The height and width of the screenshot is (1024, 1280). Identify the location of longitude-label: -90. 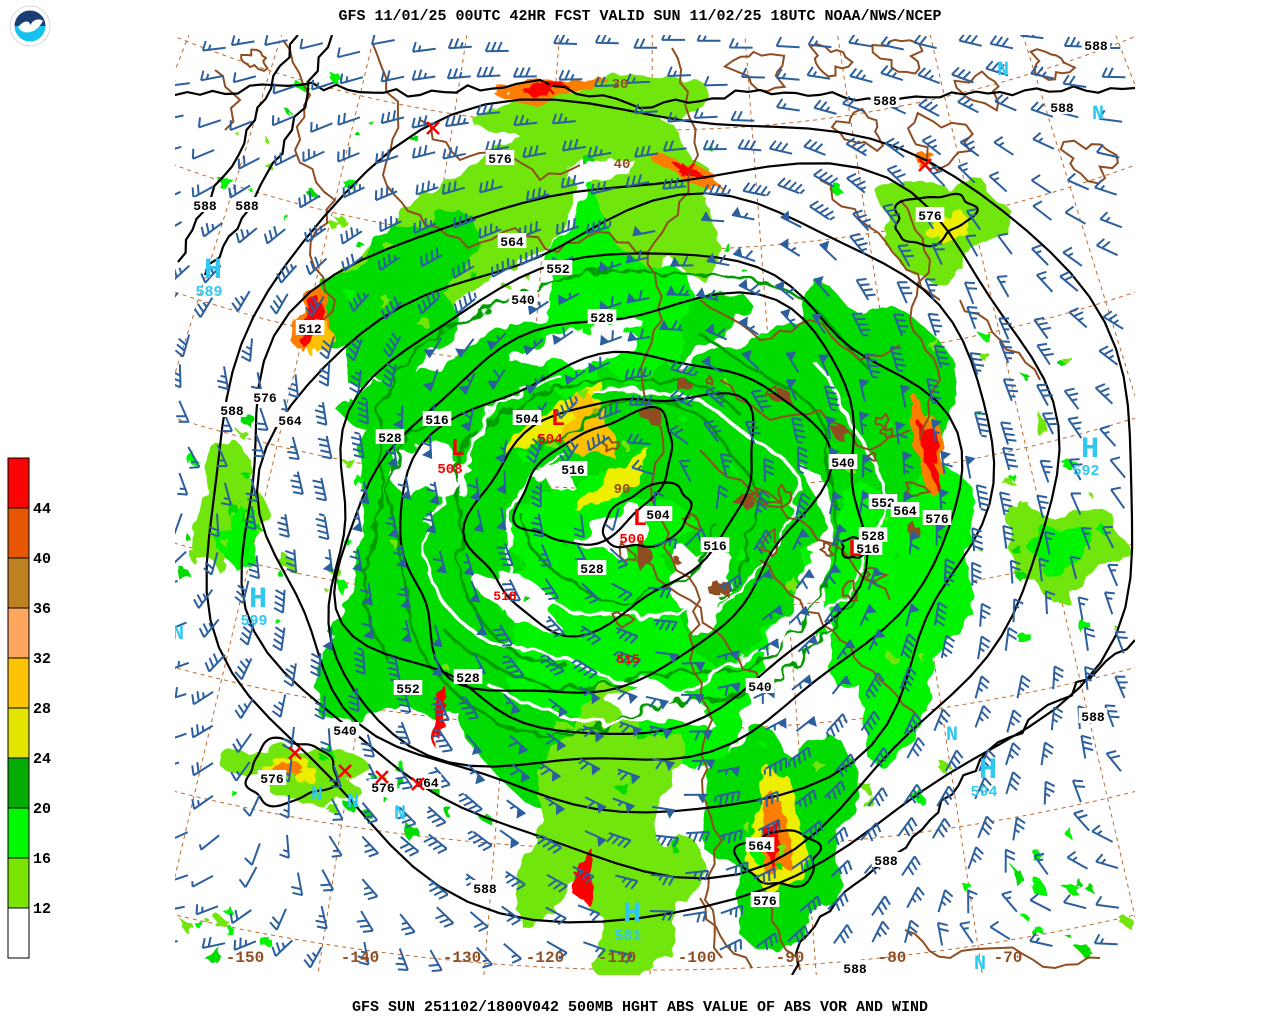
(790, 958).